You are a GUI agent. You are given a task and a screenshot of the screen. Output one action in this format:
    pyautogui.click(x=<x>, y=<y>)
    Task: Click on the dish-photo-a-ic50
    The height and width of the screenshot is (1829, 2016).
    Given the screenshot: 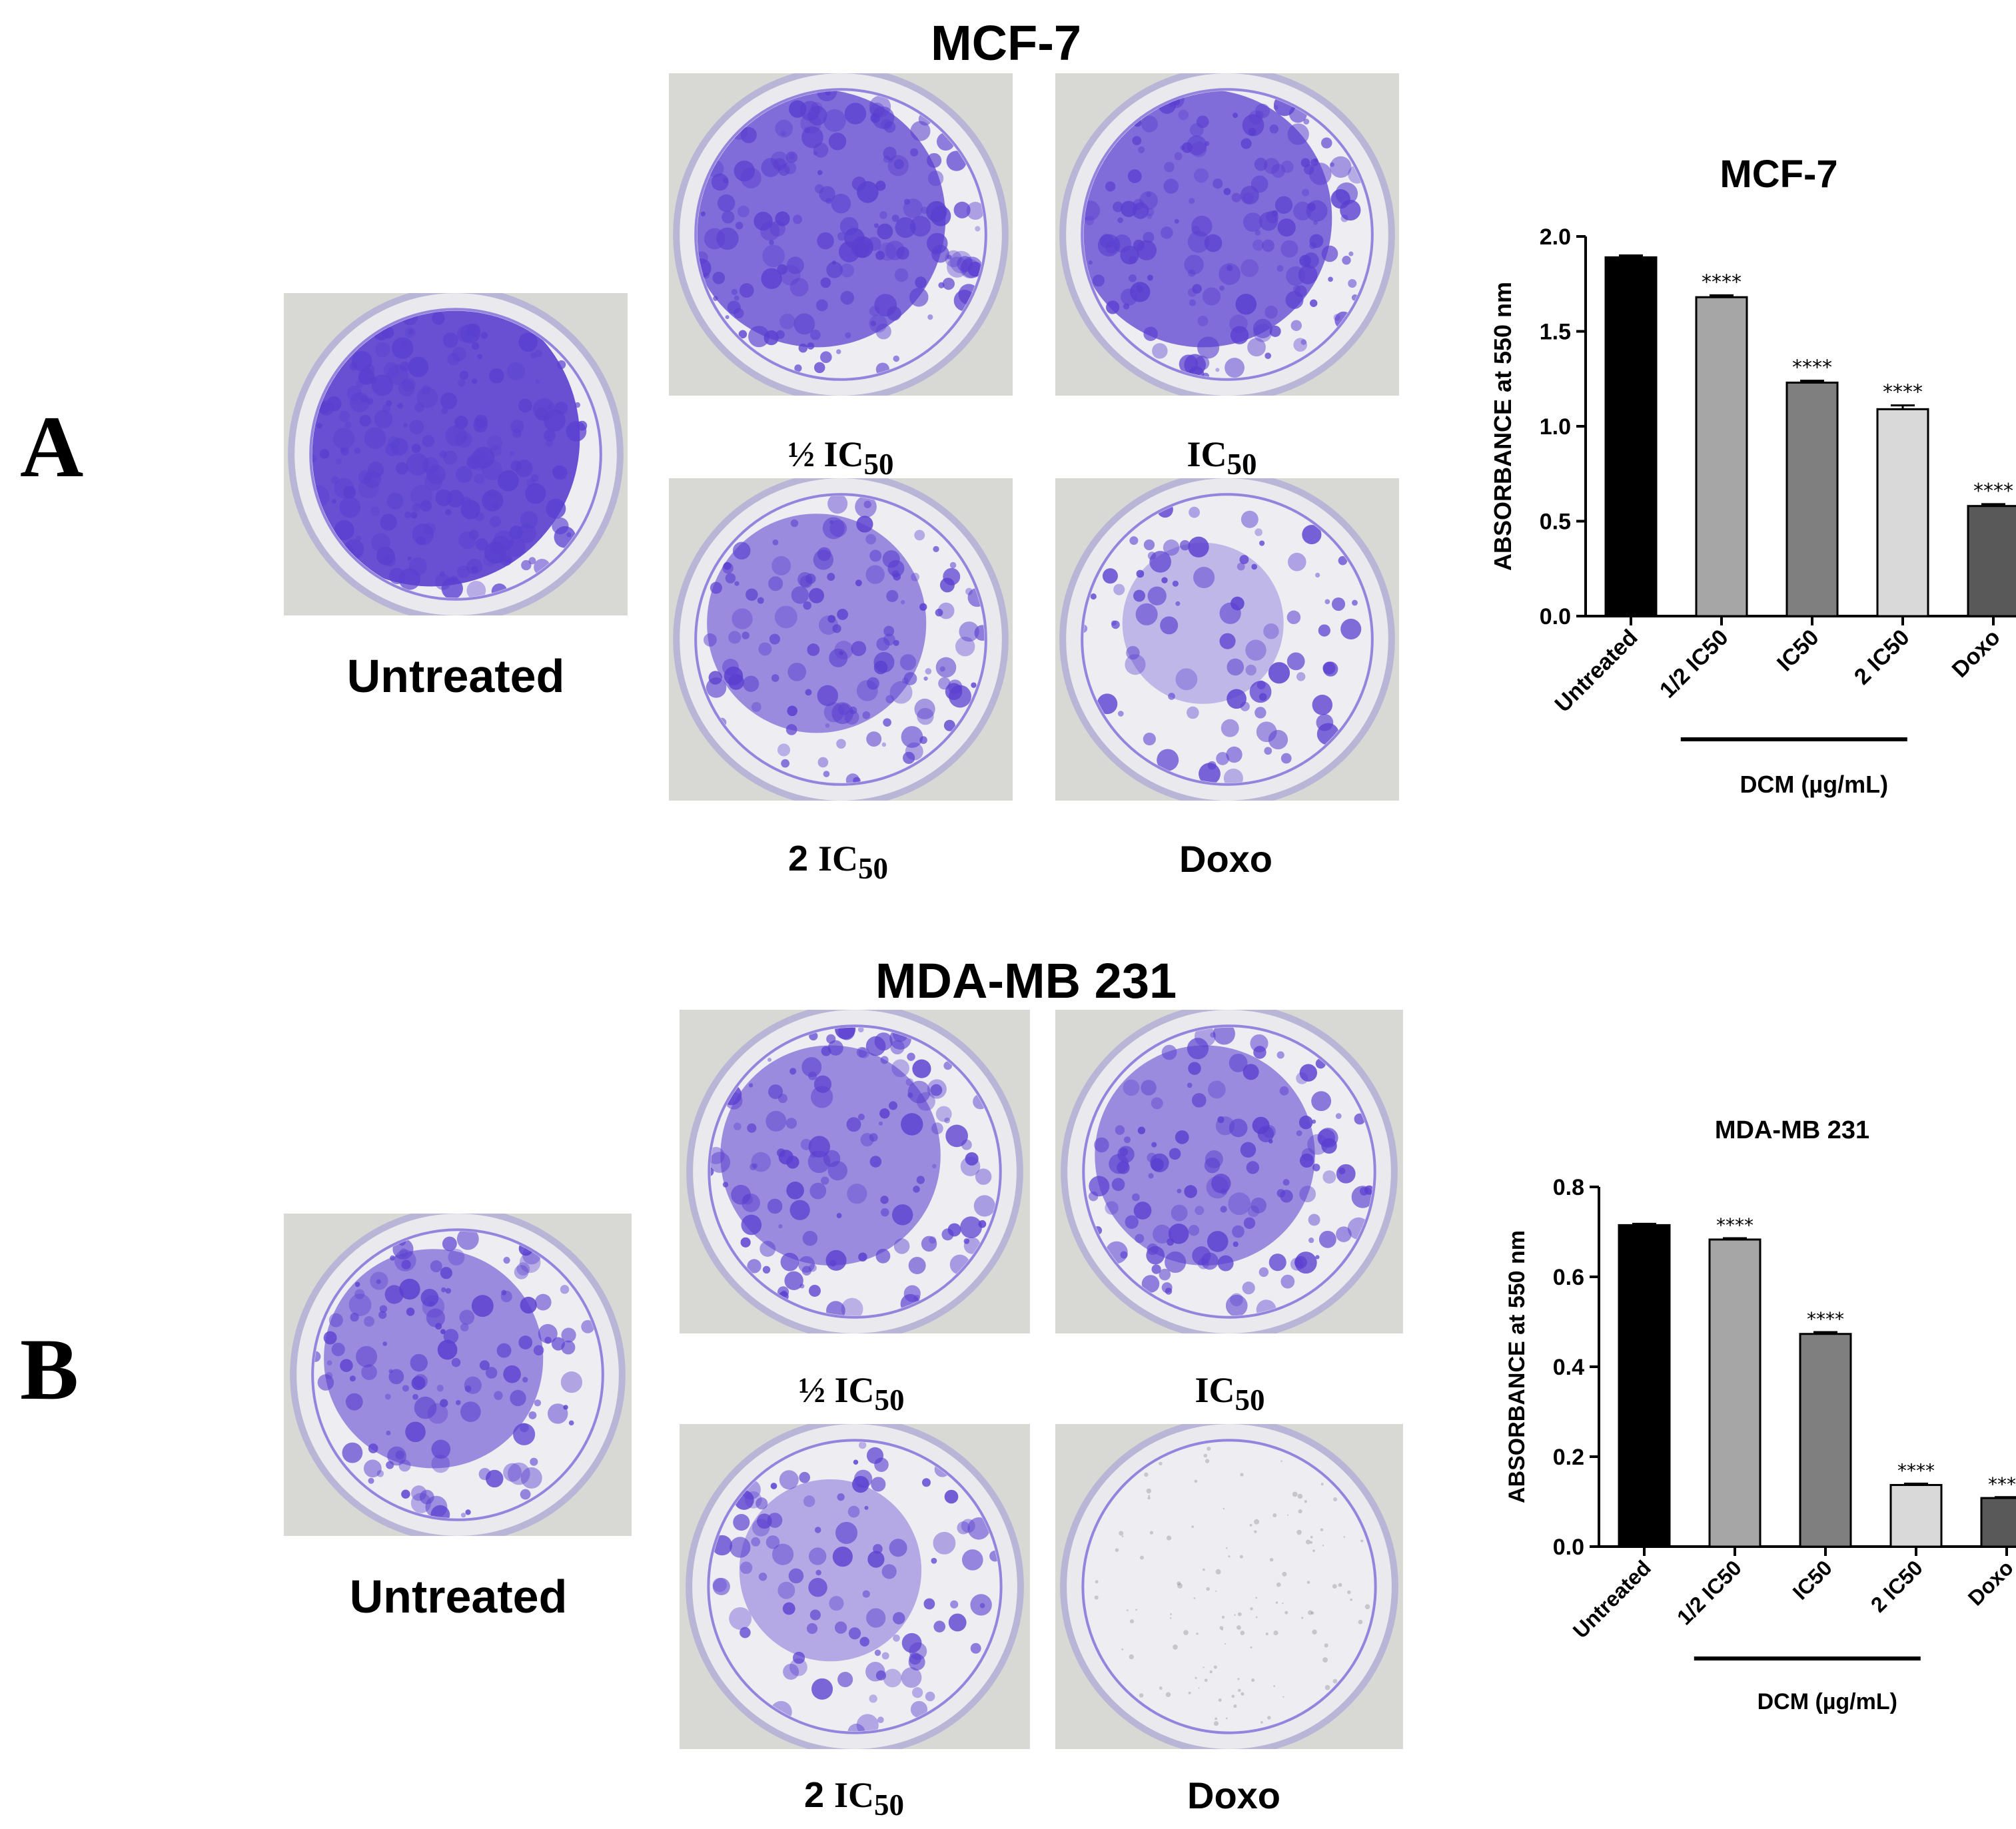 What is the action you would take?
    pyautogui.click(x=1227, y=235)
    